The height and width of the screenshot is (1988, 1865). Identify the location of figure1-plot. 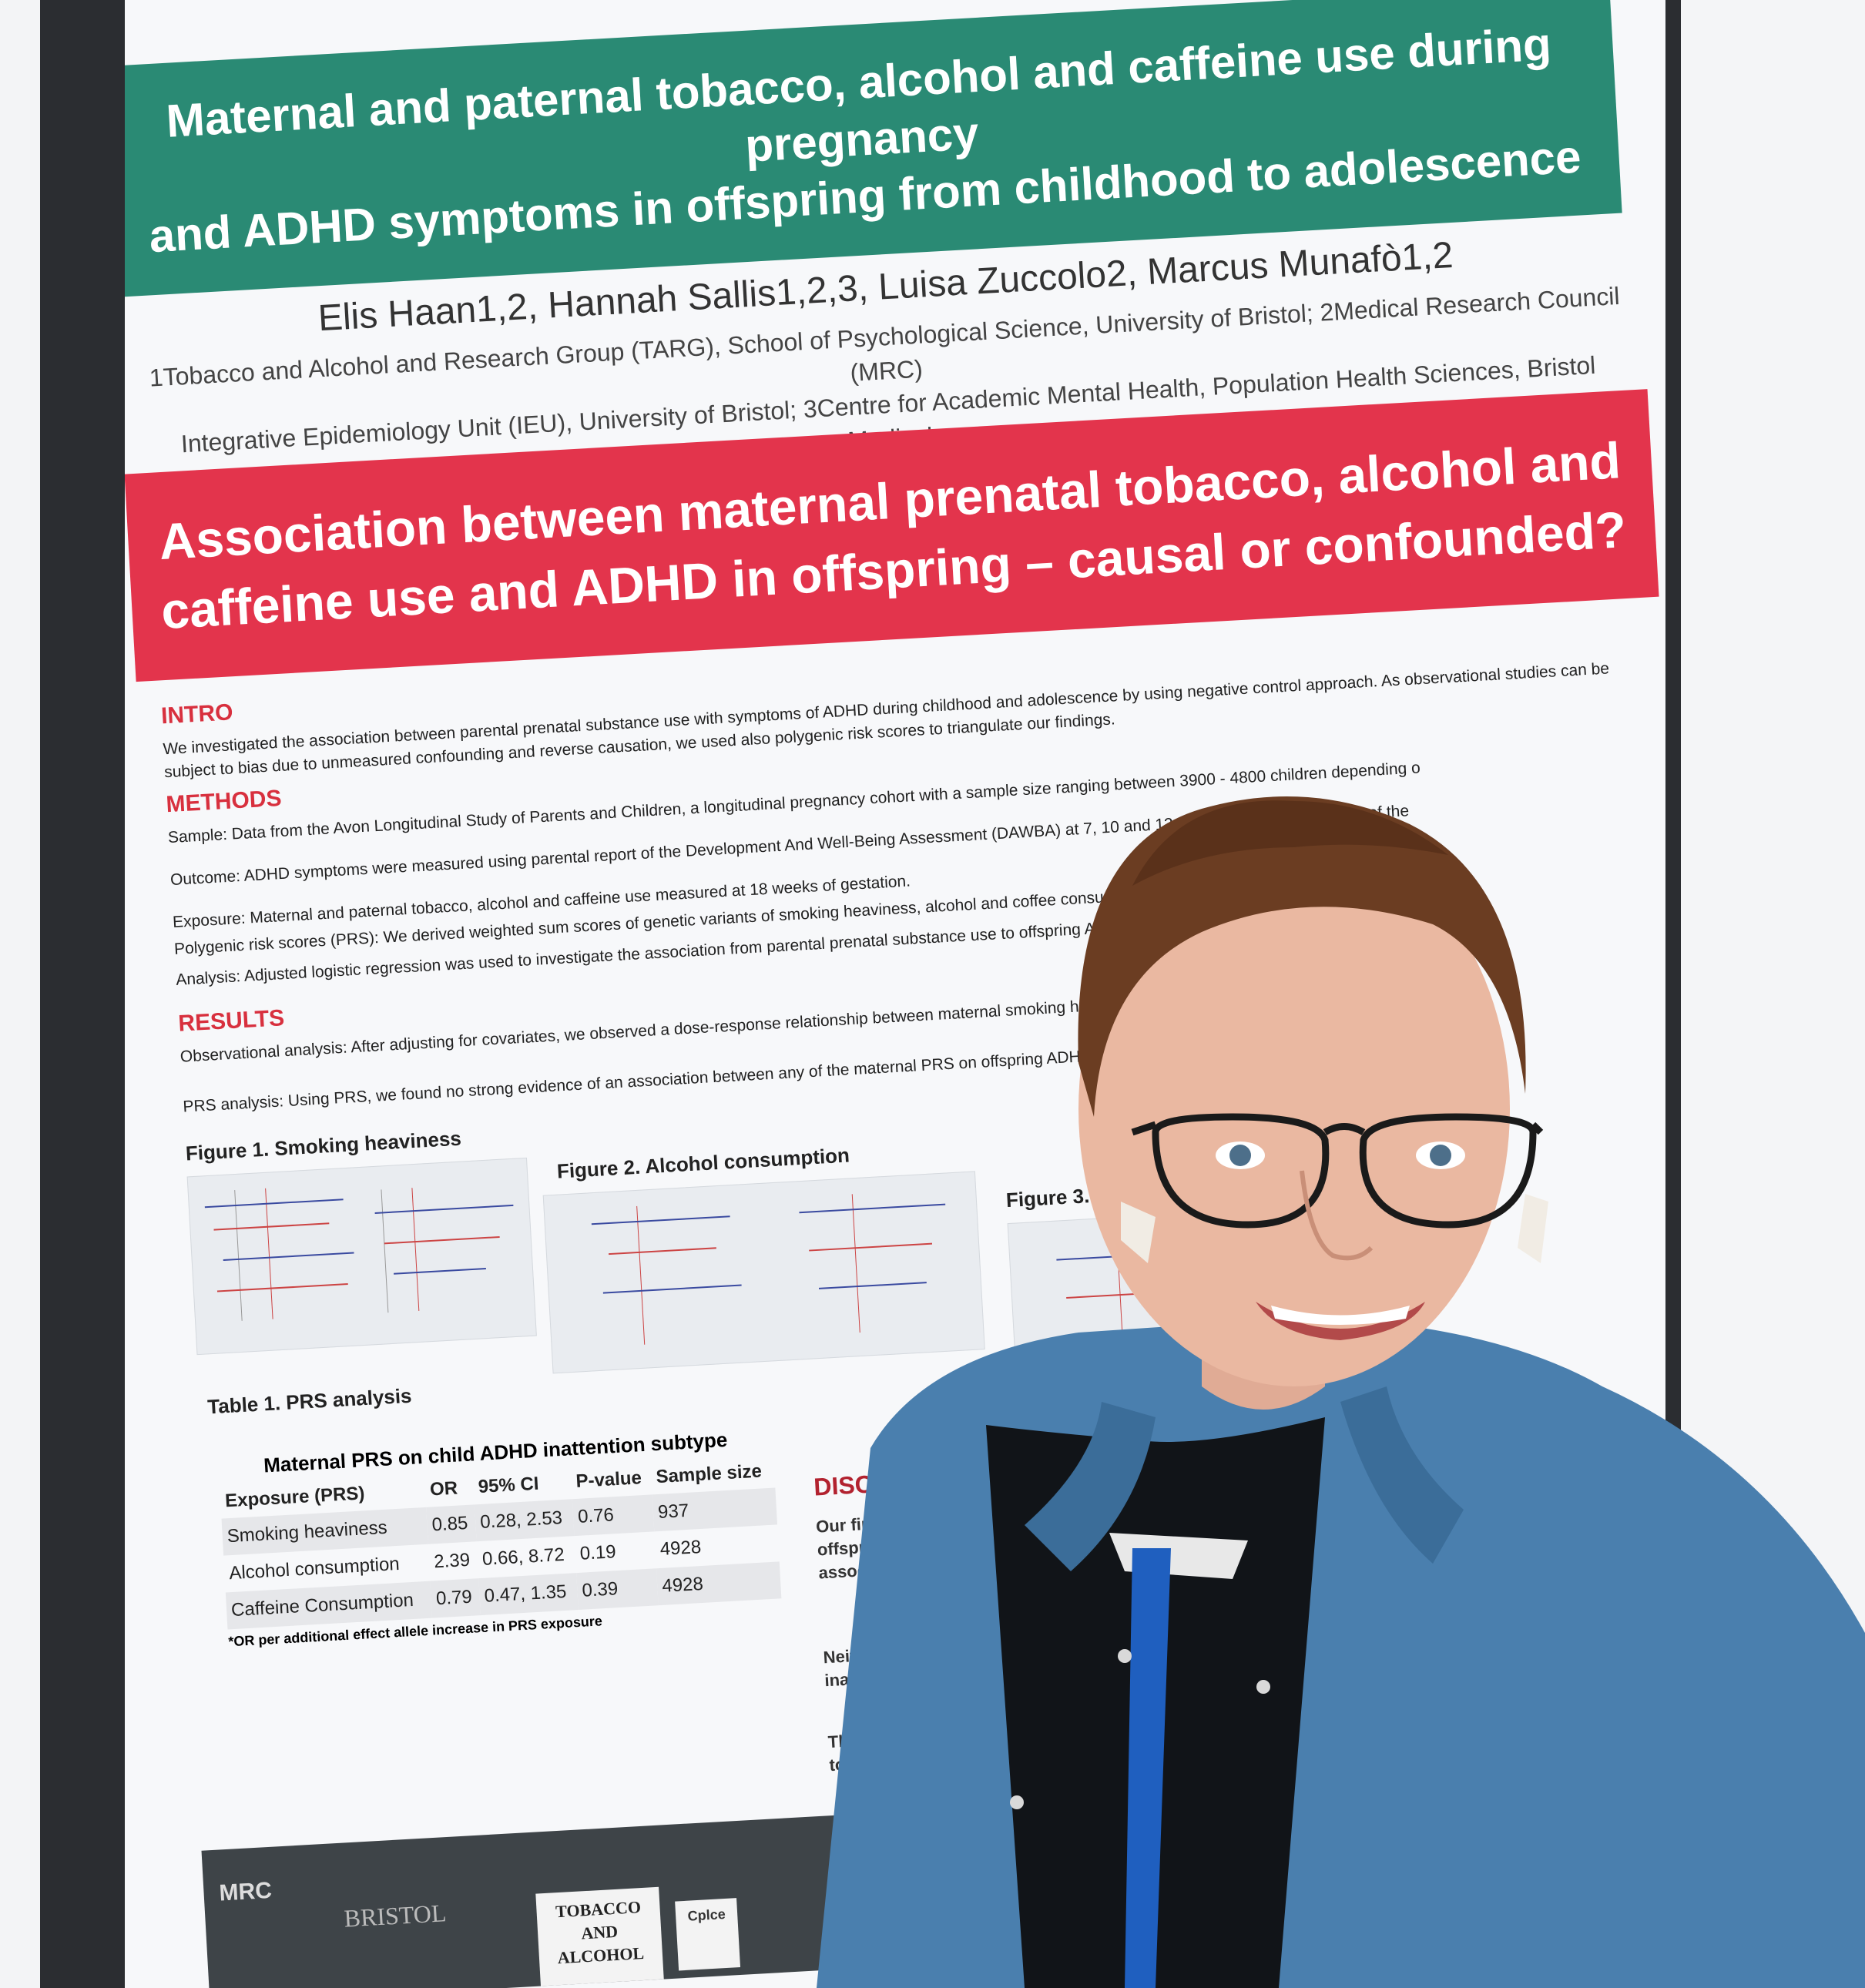
(361, 1256).